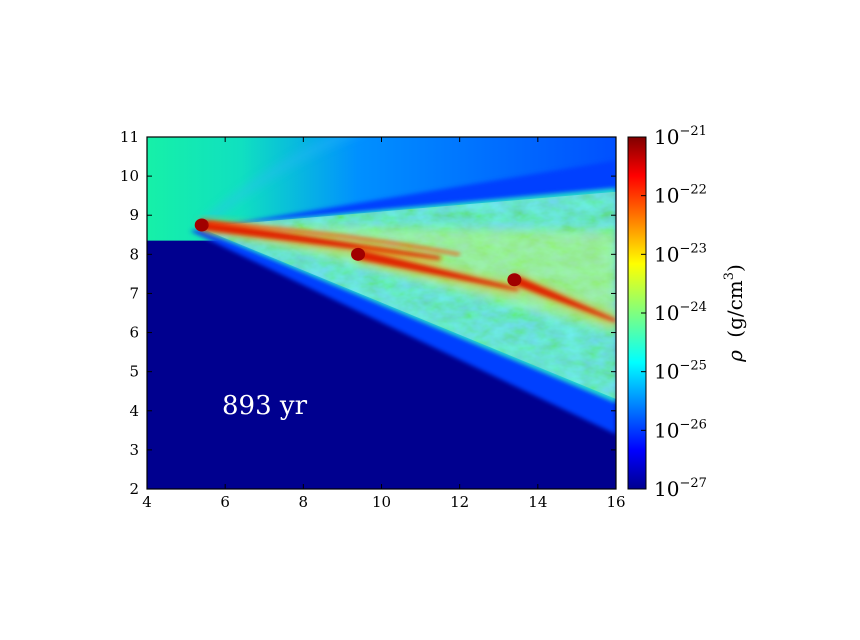  I want to click on time-annotation: 893 yr, so click(265, 406).